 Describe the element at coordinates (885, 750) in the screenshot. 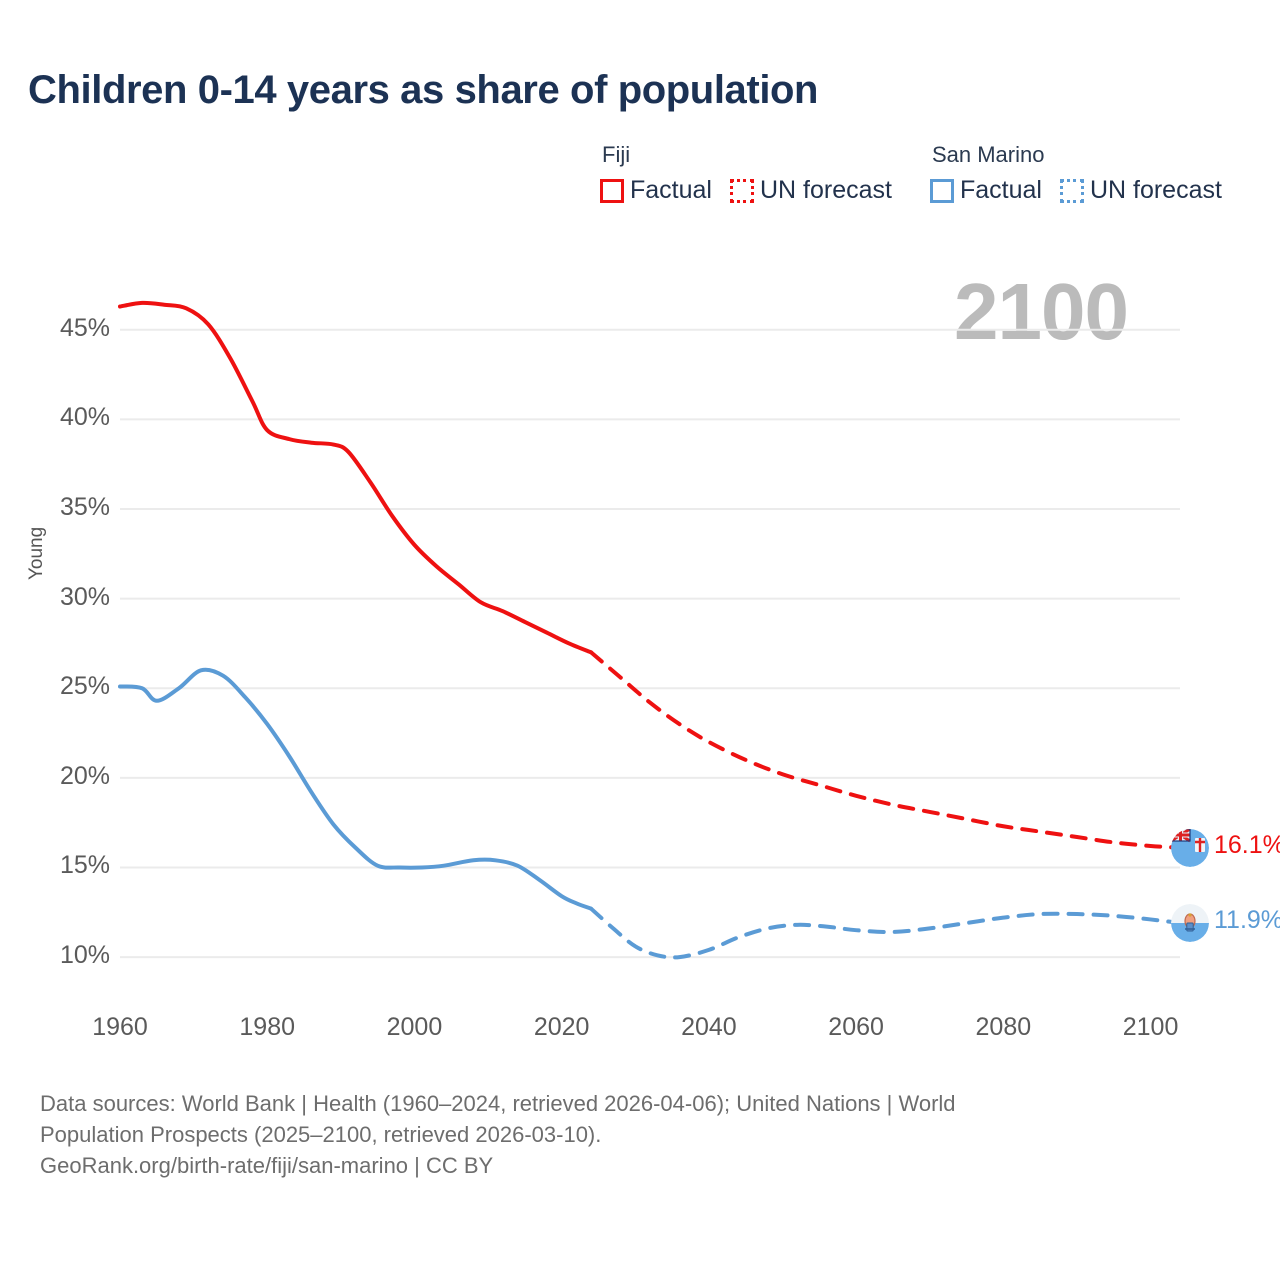

I see `series-line-fiji-forecast` at that location.